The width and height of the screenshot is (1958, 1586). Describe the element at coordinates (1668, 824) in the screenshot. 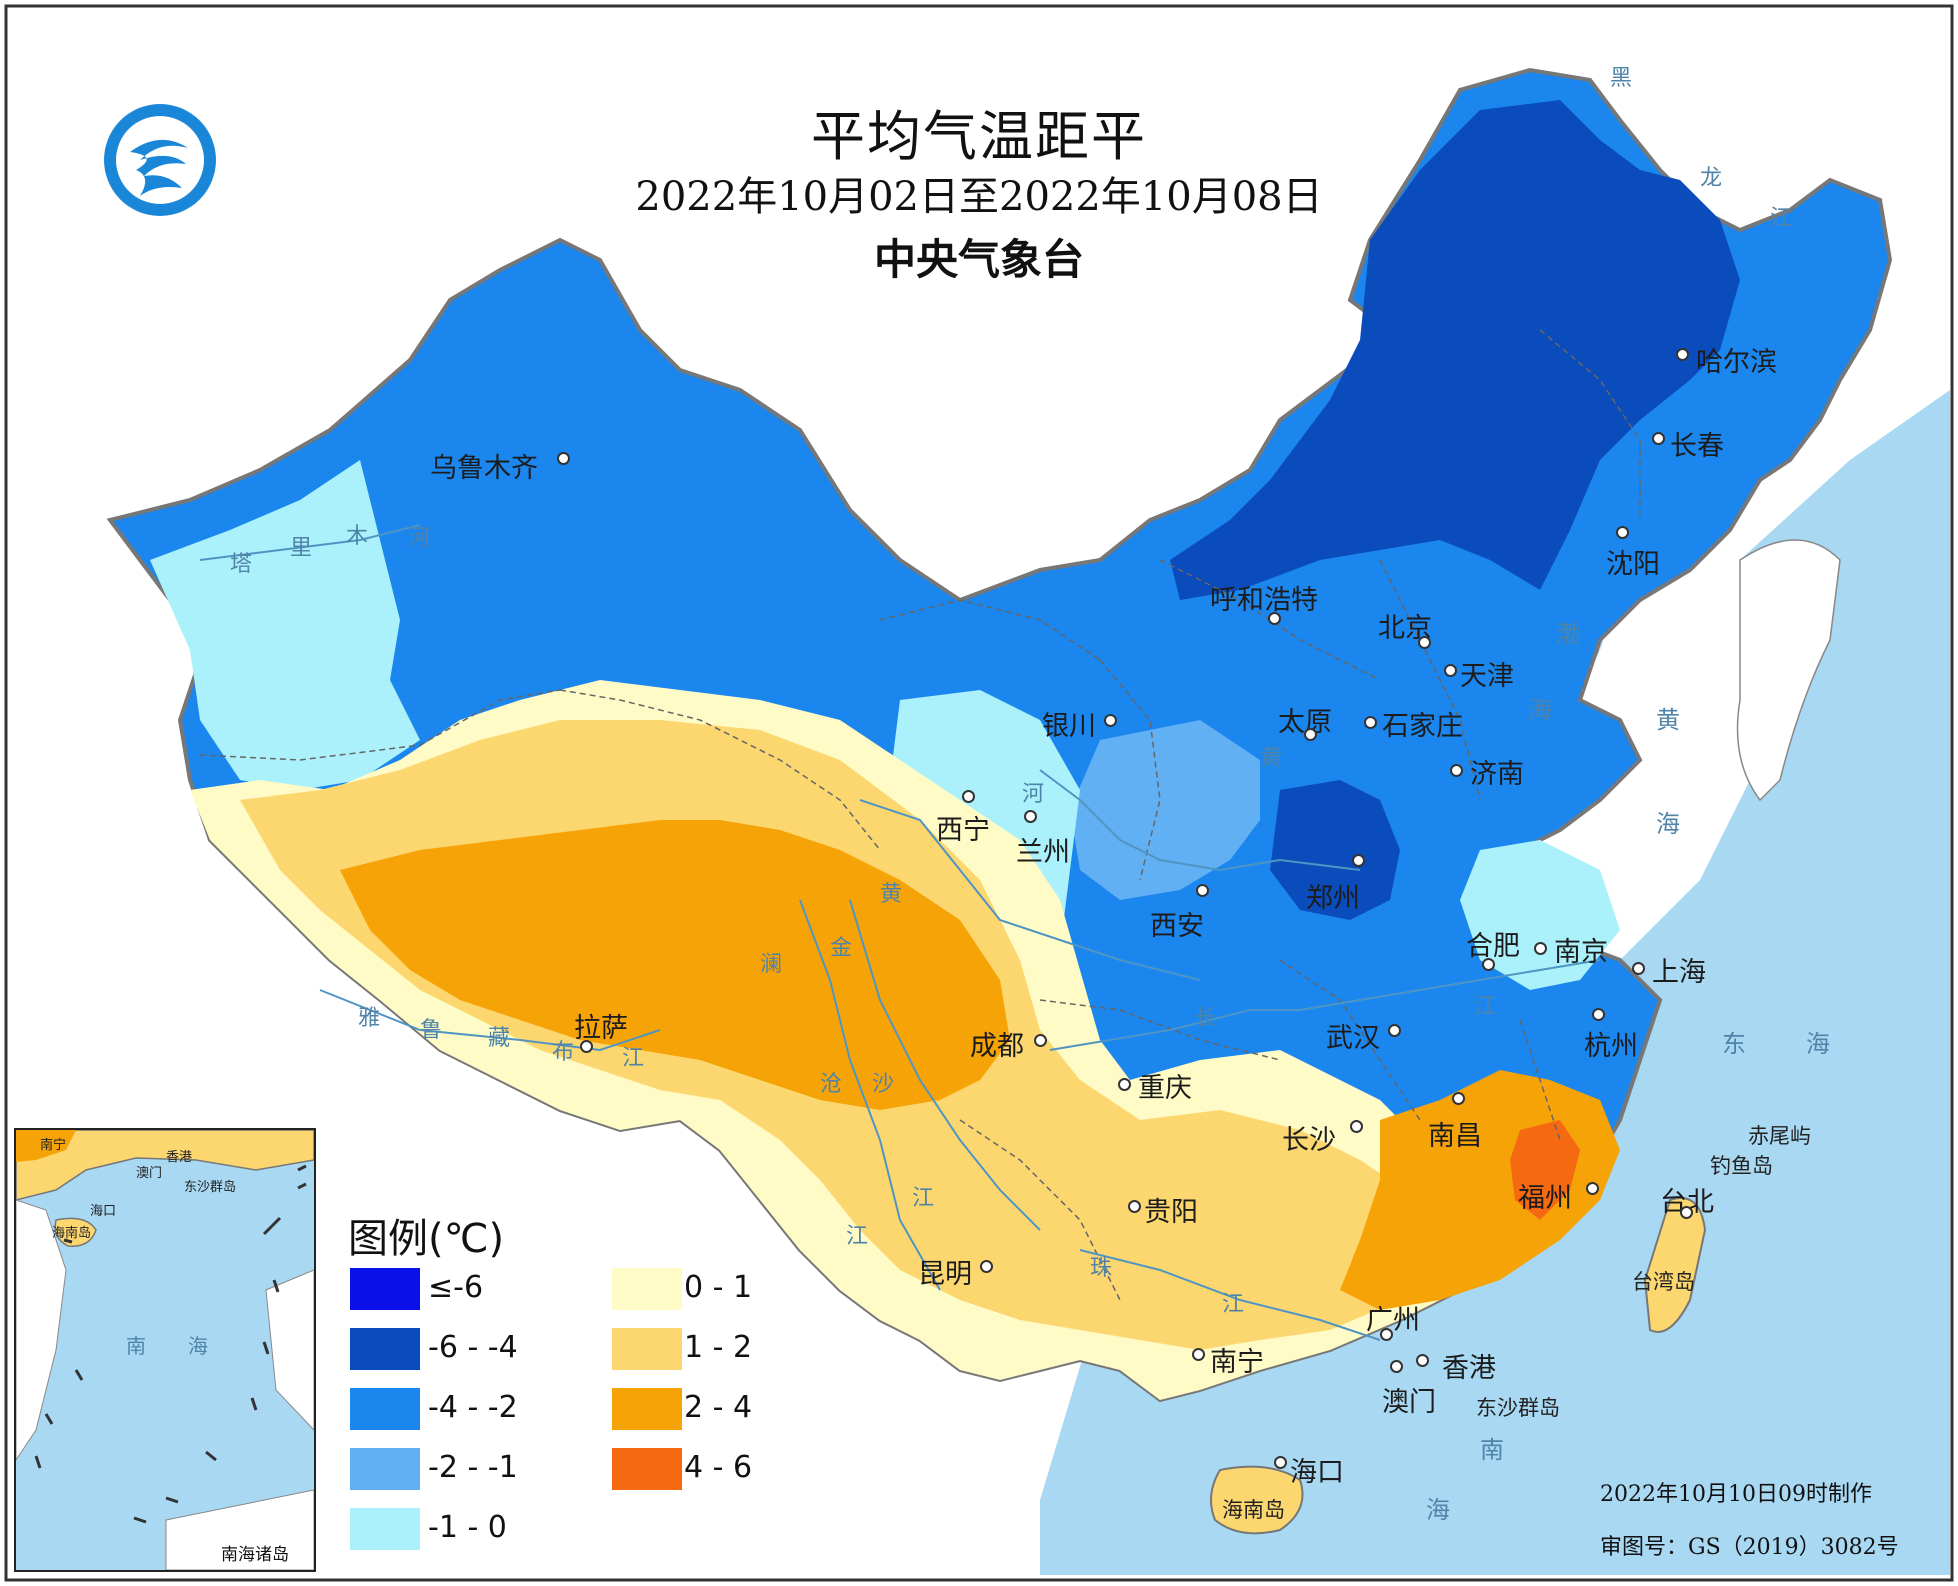

I see `sea-label-yellow-sea: 海` at that location.